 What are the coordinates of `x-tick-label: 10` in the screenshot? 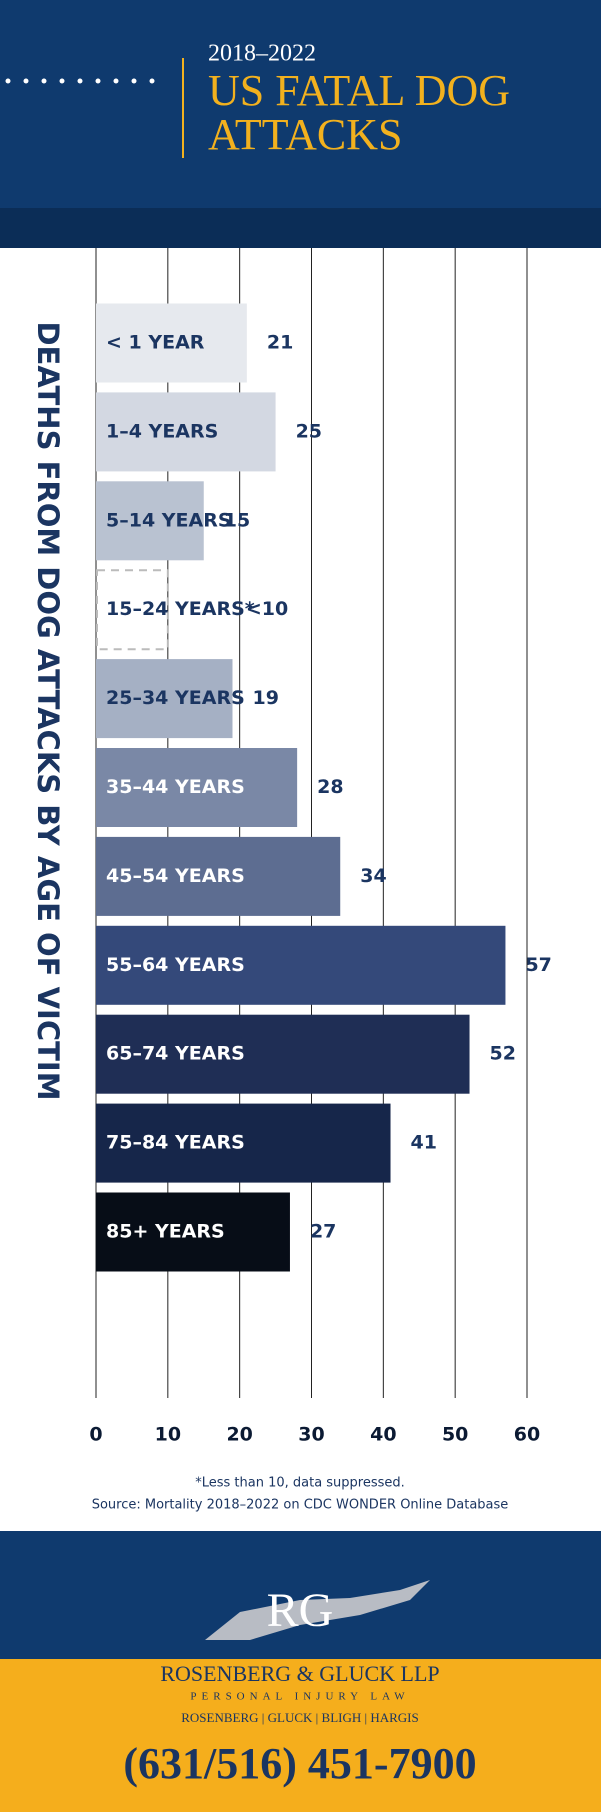 It's located at (168, 1435).